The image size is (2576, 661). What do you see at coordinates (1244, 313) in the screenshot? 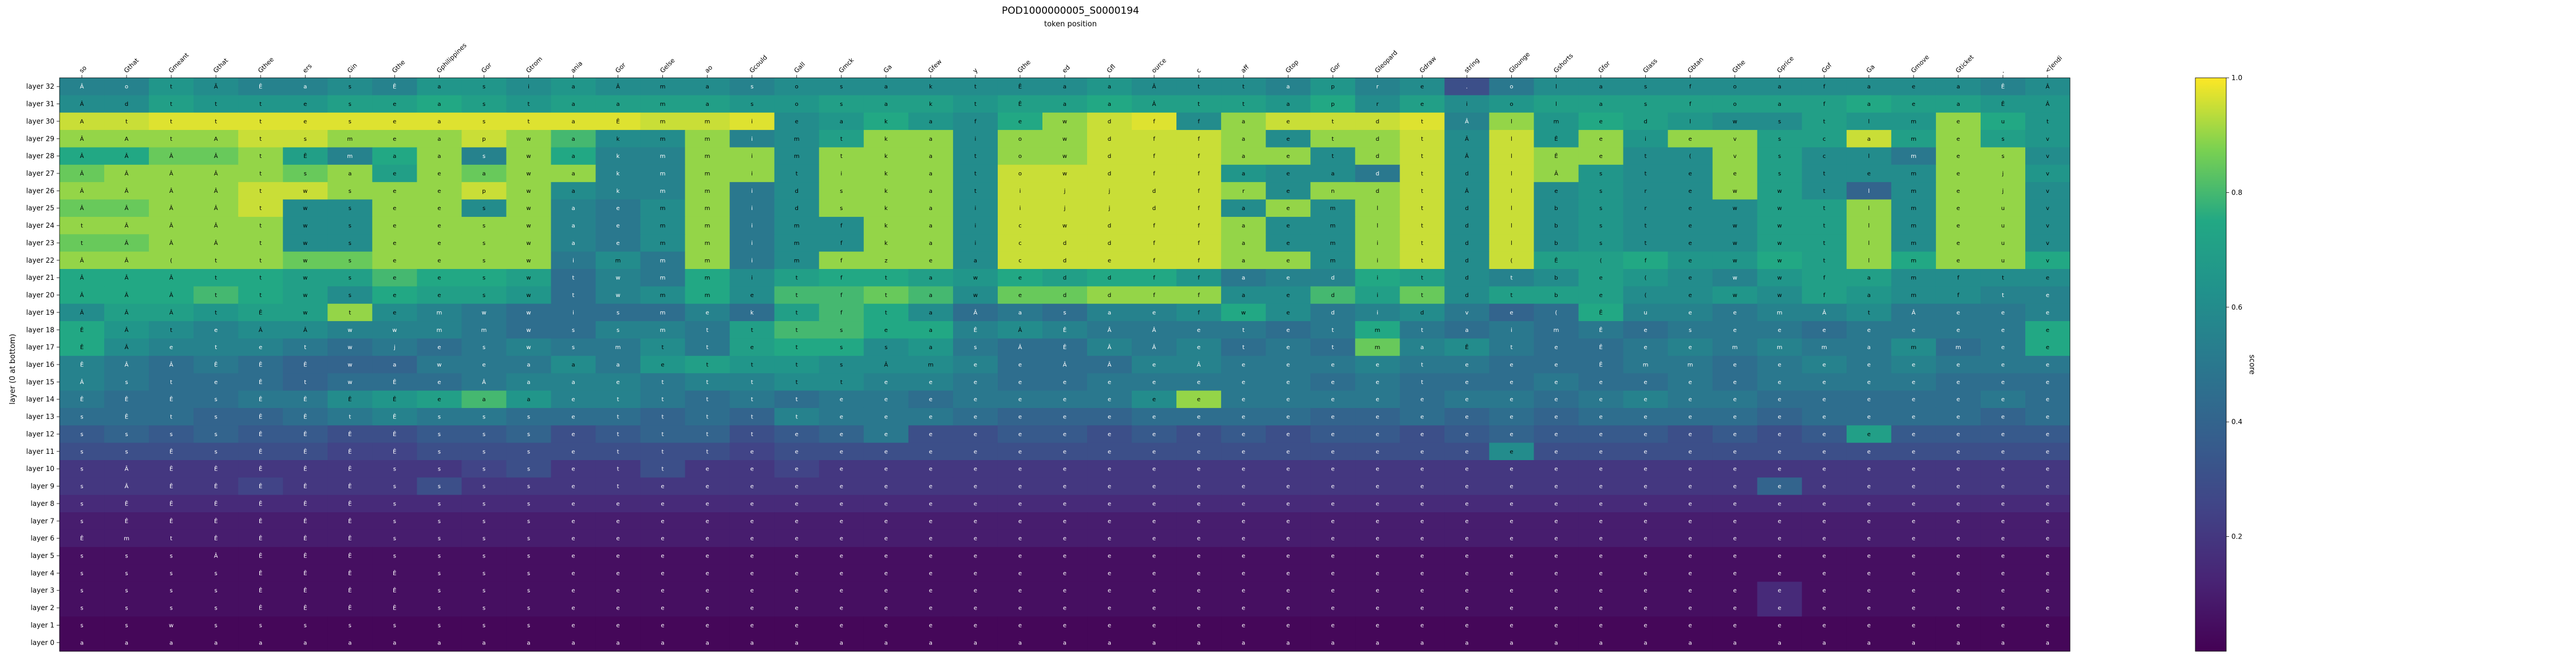
I see `cell-label: w` at bounding box center [1244, 313].